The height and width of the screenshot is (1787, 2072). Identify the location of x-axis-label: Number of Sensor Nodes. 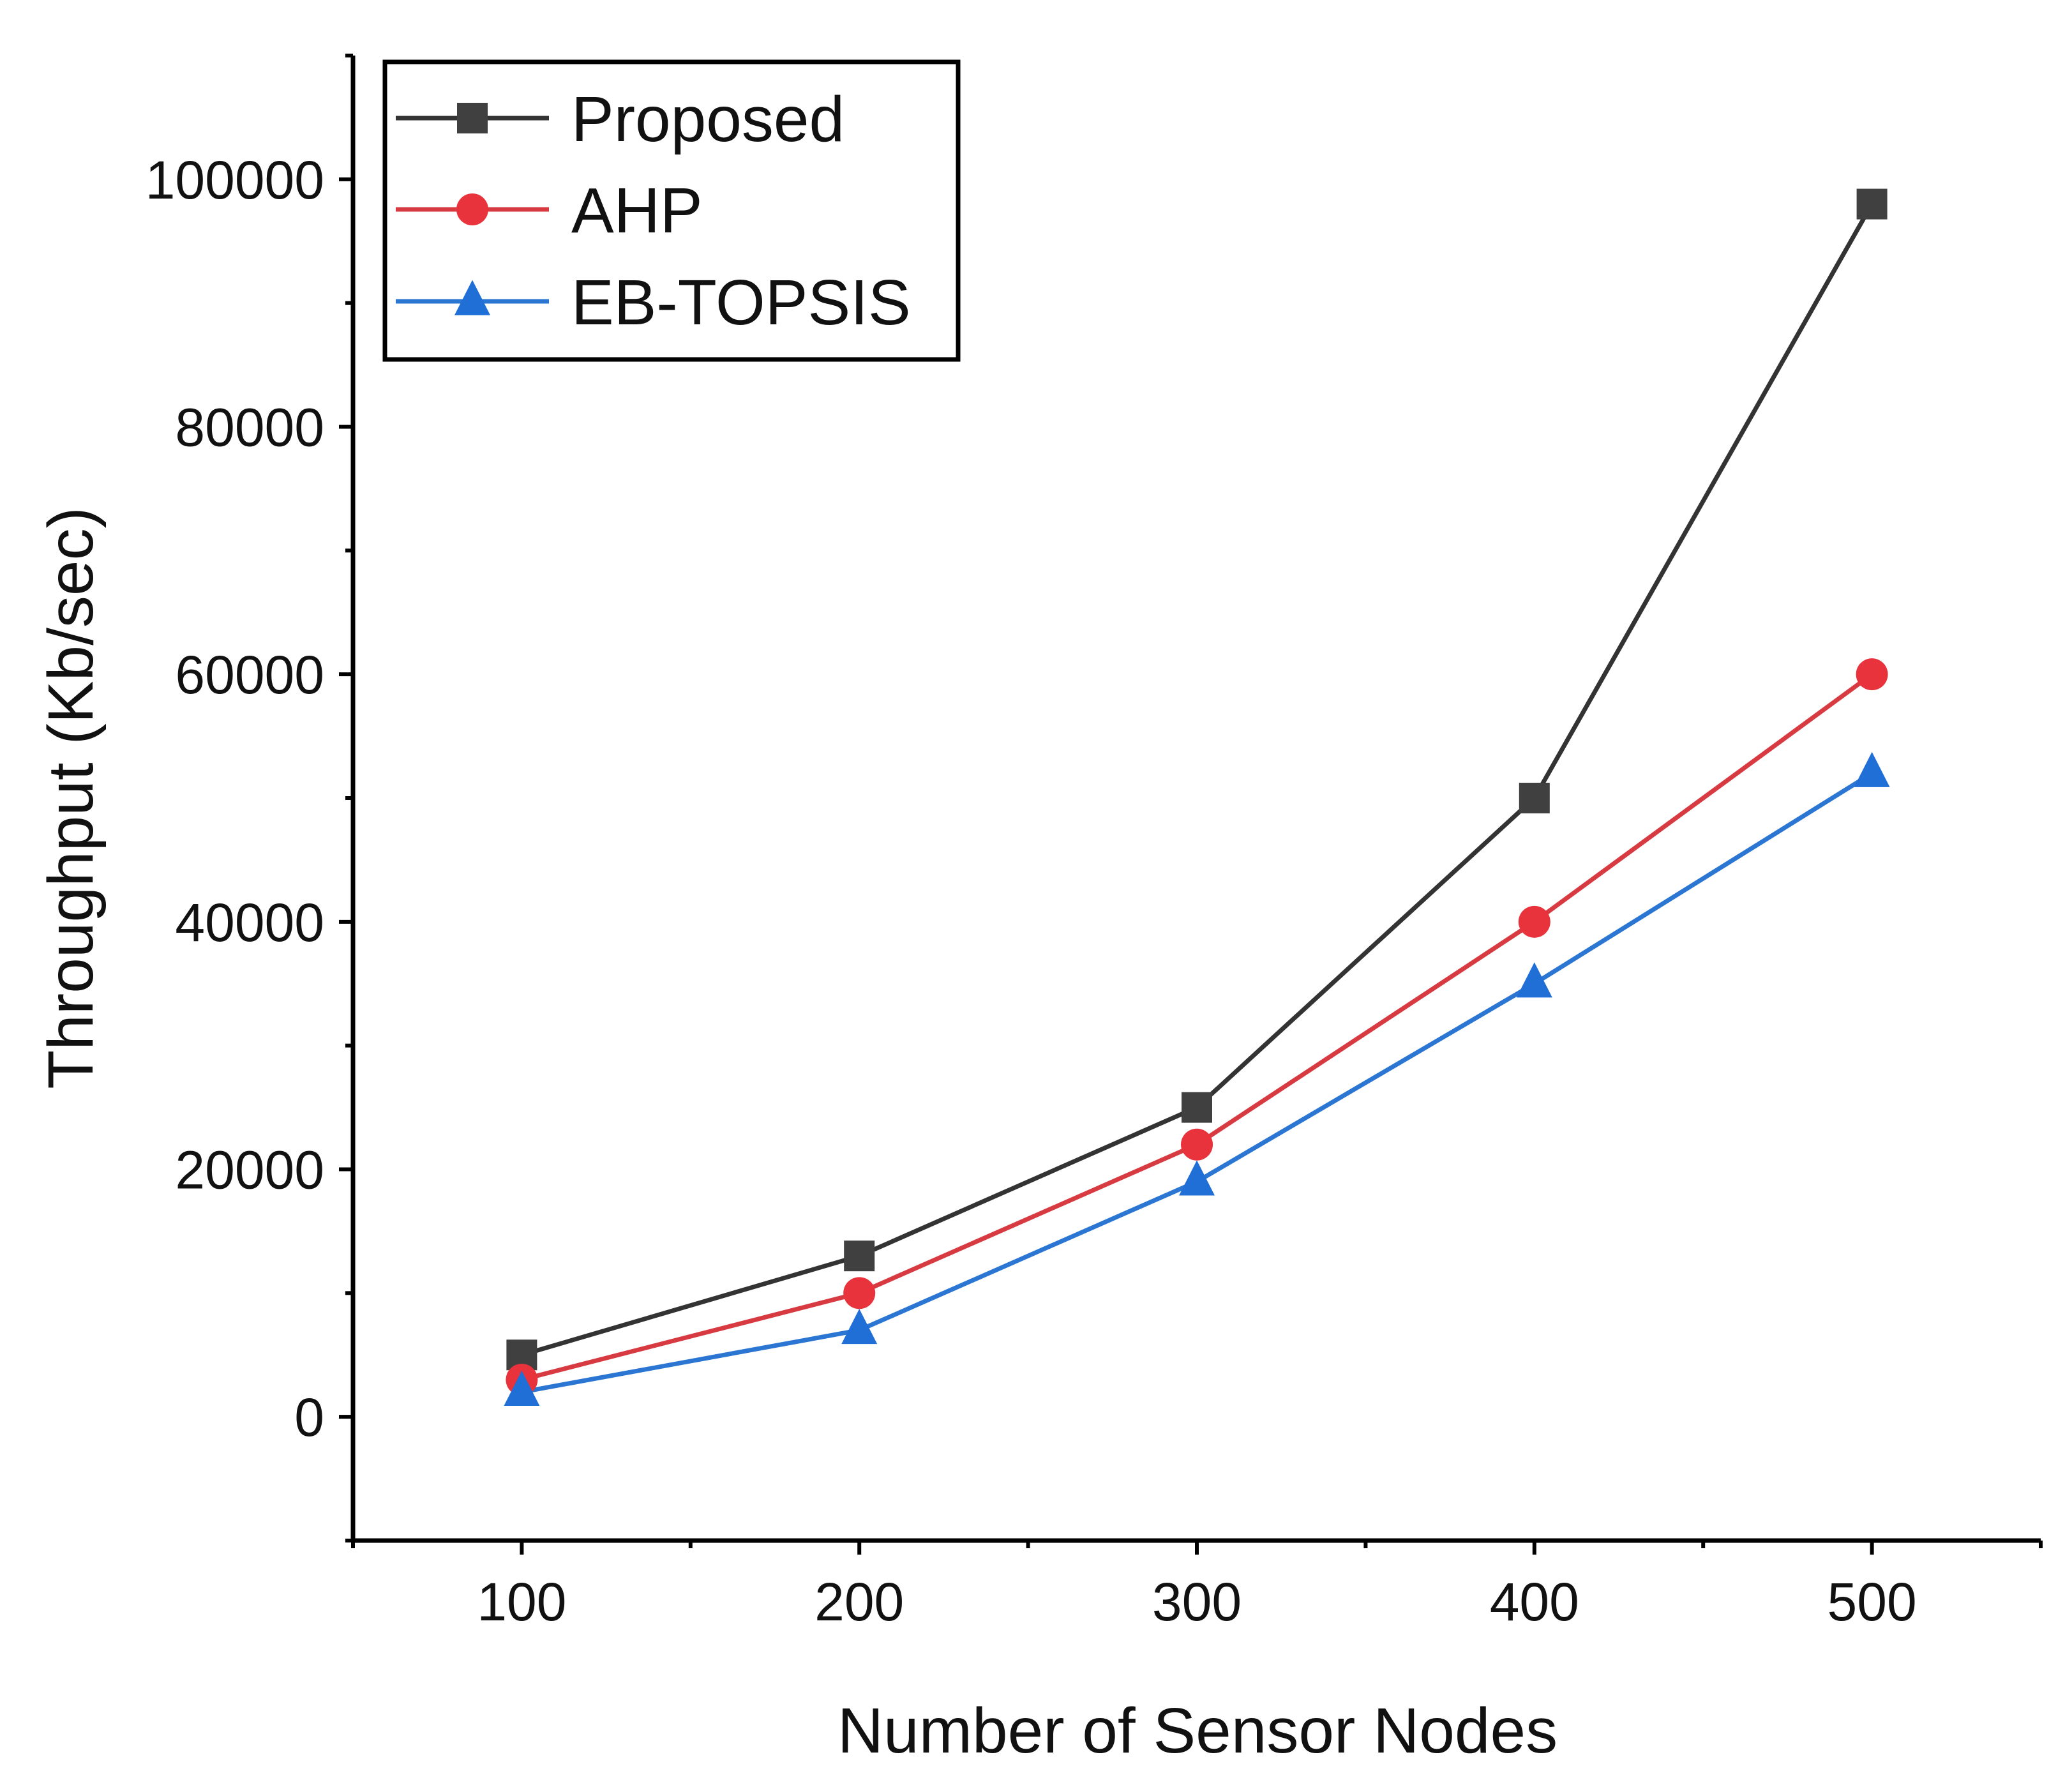
(1197, 1731).